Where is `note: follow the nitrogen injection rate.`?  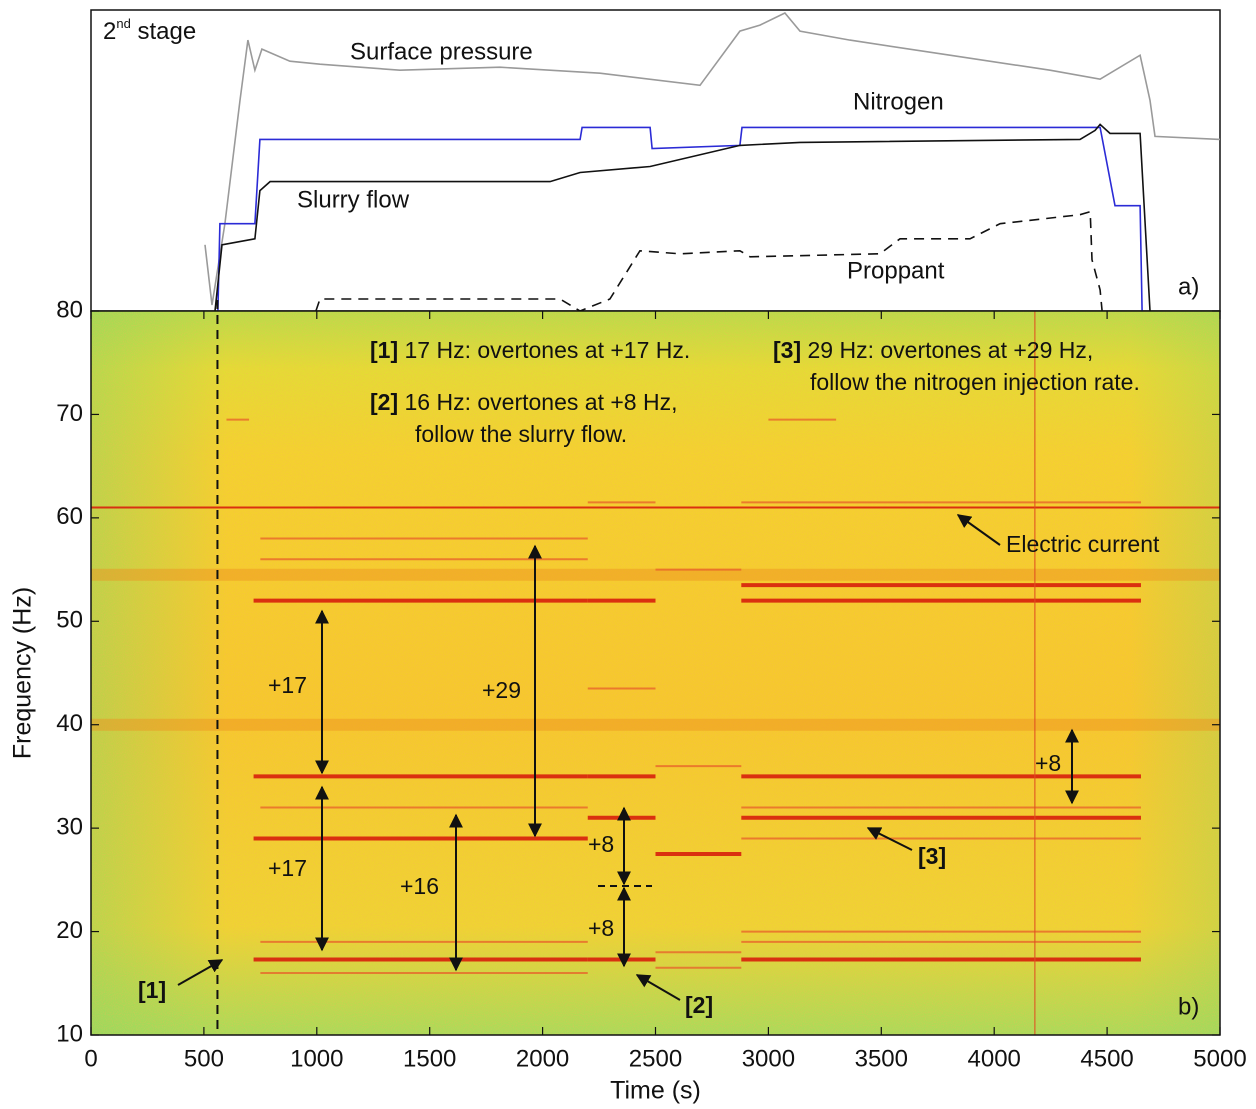
note: follow the nitrogen injection rate. is located at coordinates (975, 382).